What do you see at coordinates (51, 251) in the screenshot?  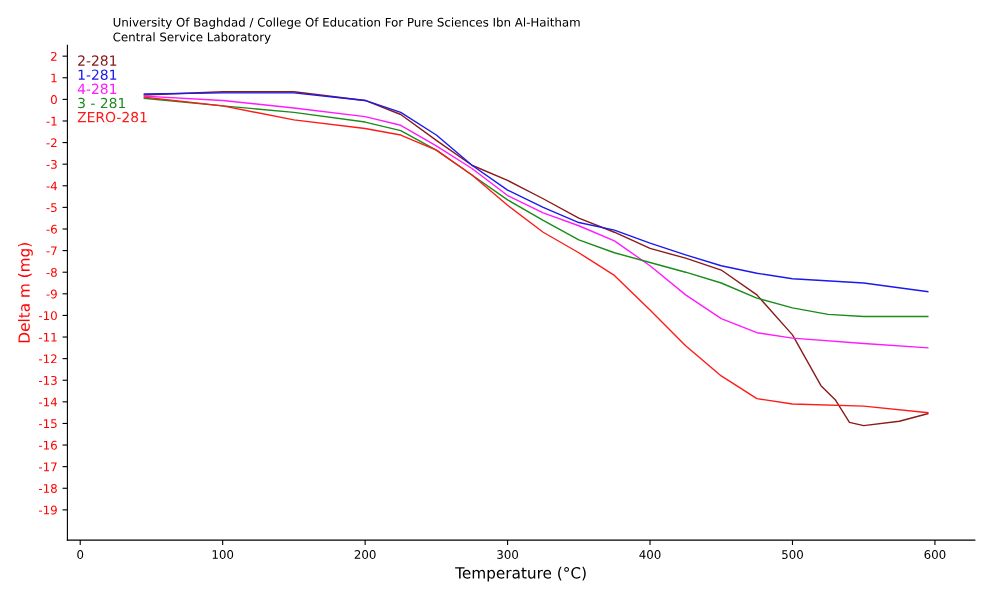 I see `y-tick-label: -7` at bounding box center [51, 251].